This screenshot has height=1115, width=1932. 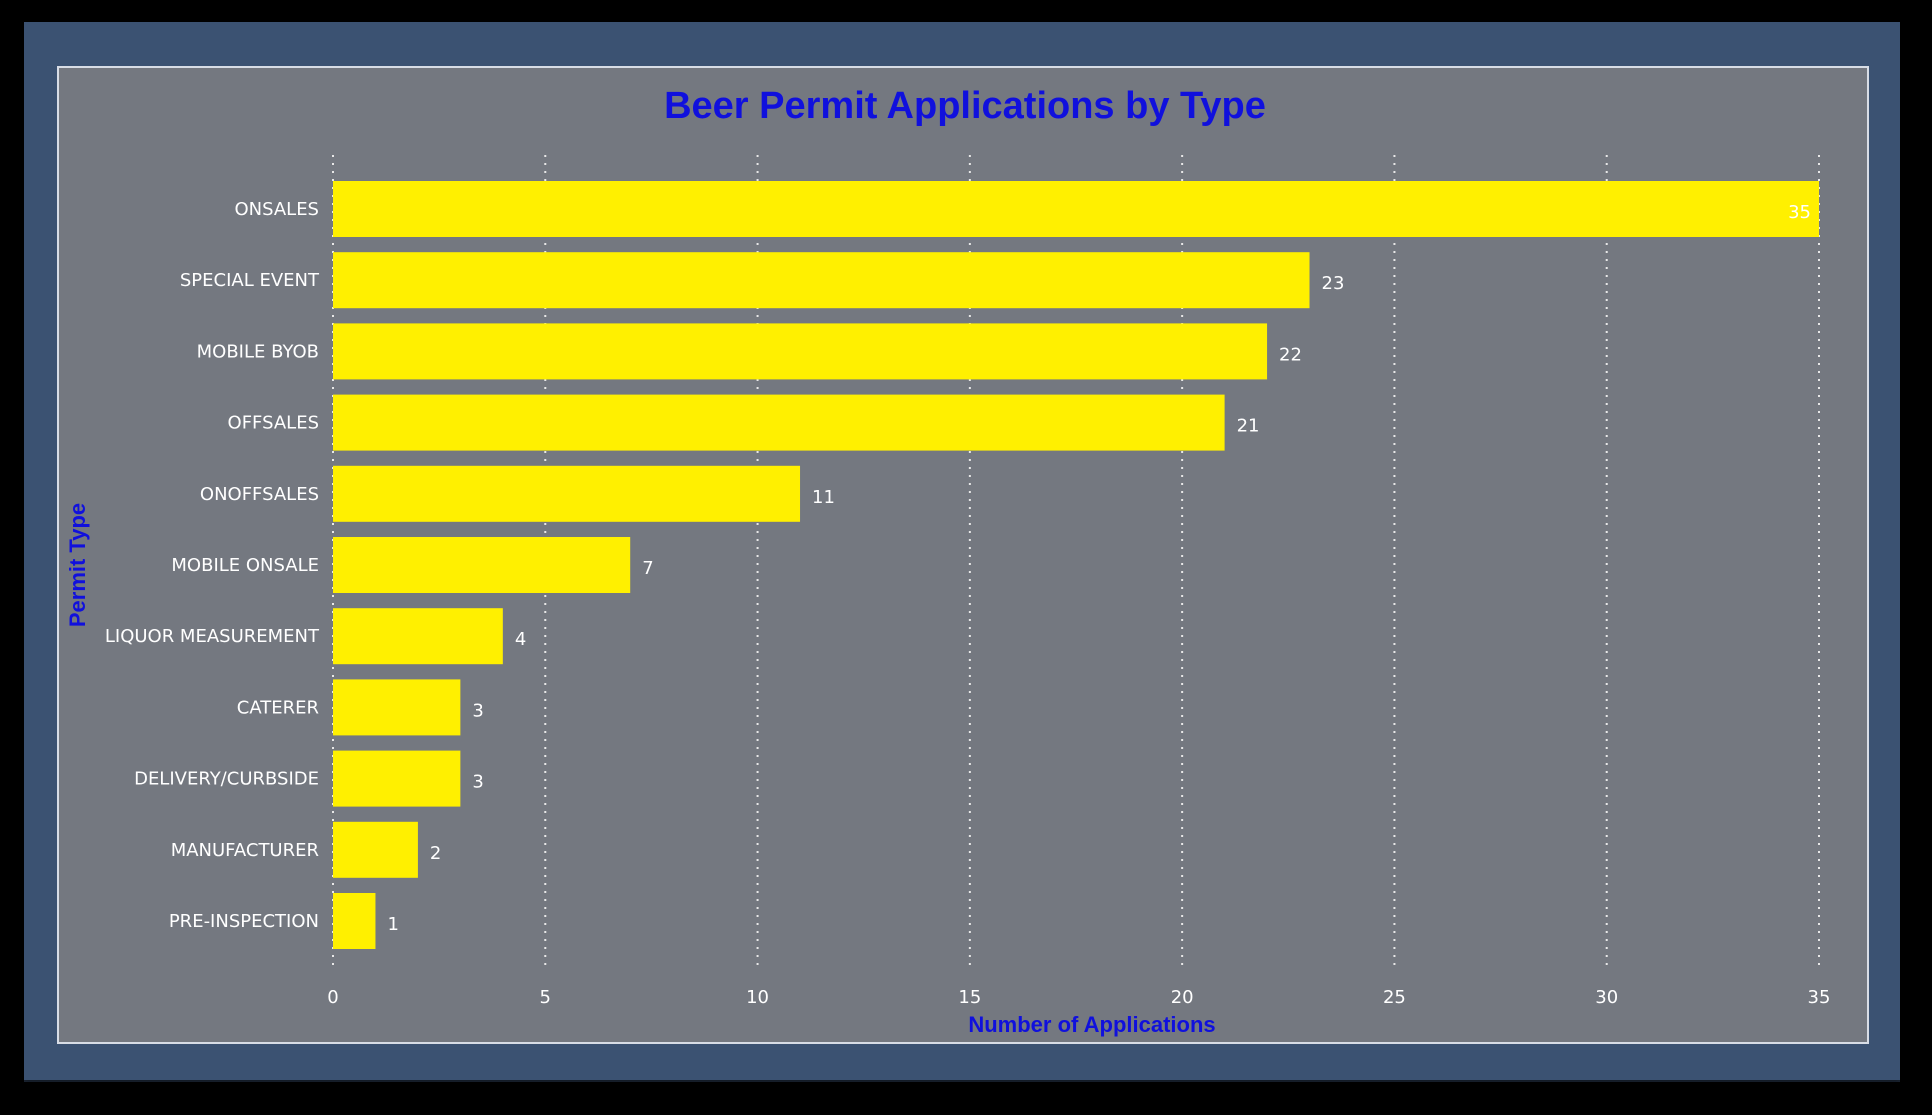 I want to click on data-label: 11, so click(x=823, y=497).